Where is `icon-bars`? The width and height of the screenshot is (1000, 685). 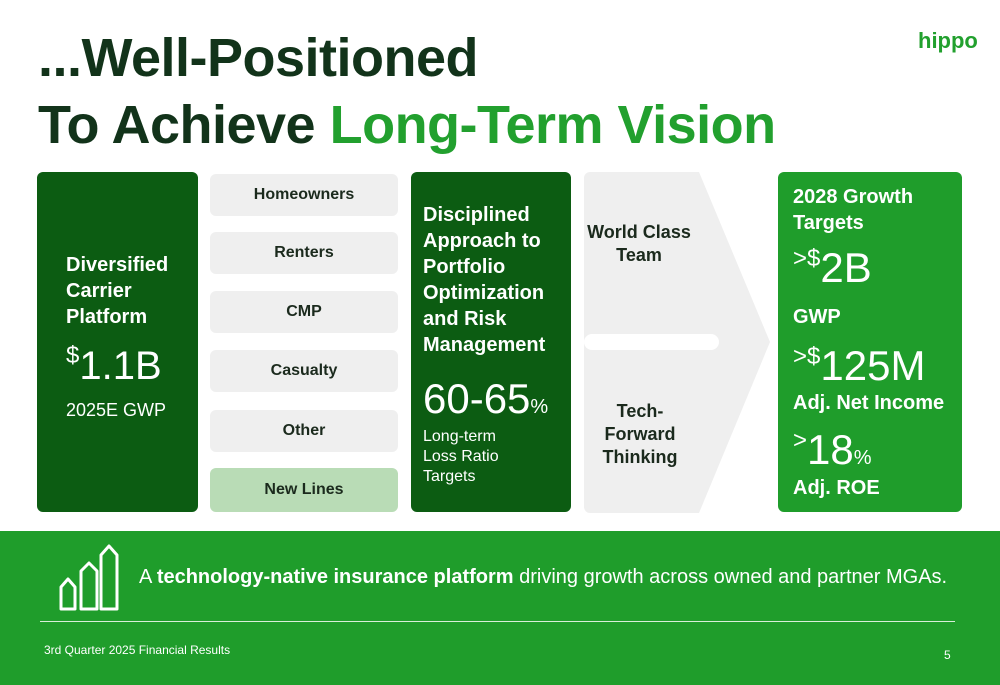 icon-bars is located at coordinates (89, 577).